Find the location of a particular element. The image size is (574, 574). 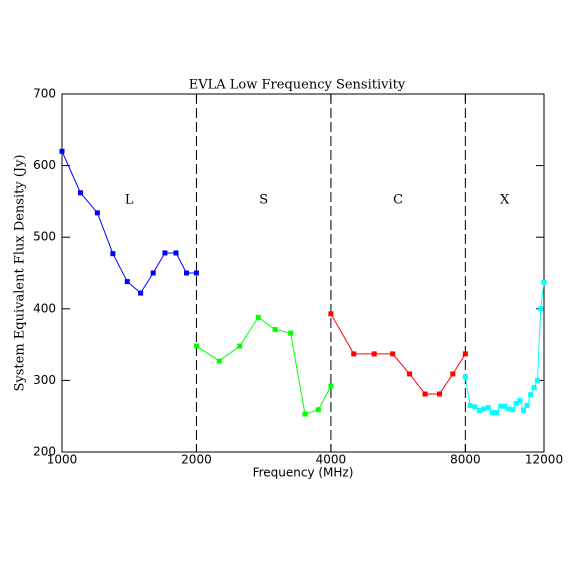

x-tick-label: 12000 is located at coordinates (544, 460).